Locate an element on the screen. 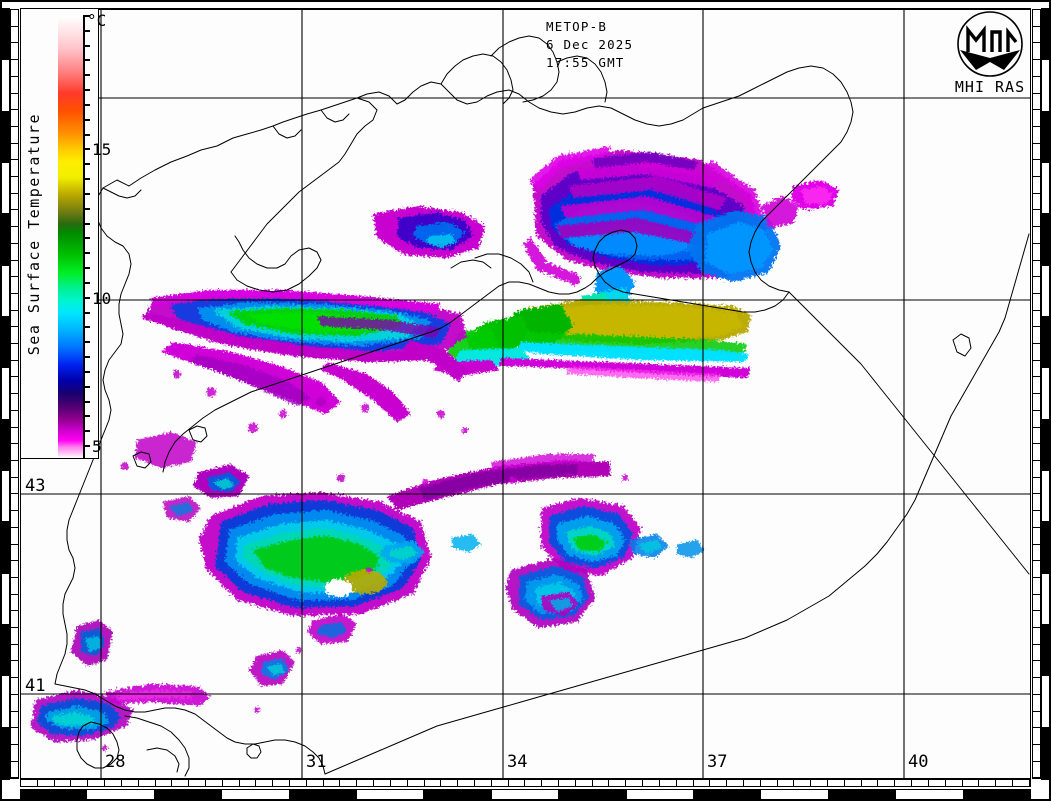  border-left-minor-ticks is located at coordinates (14, 394).